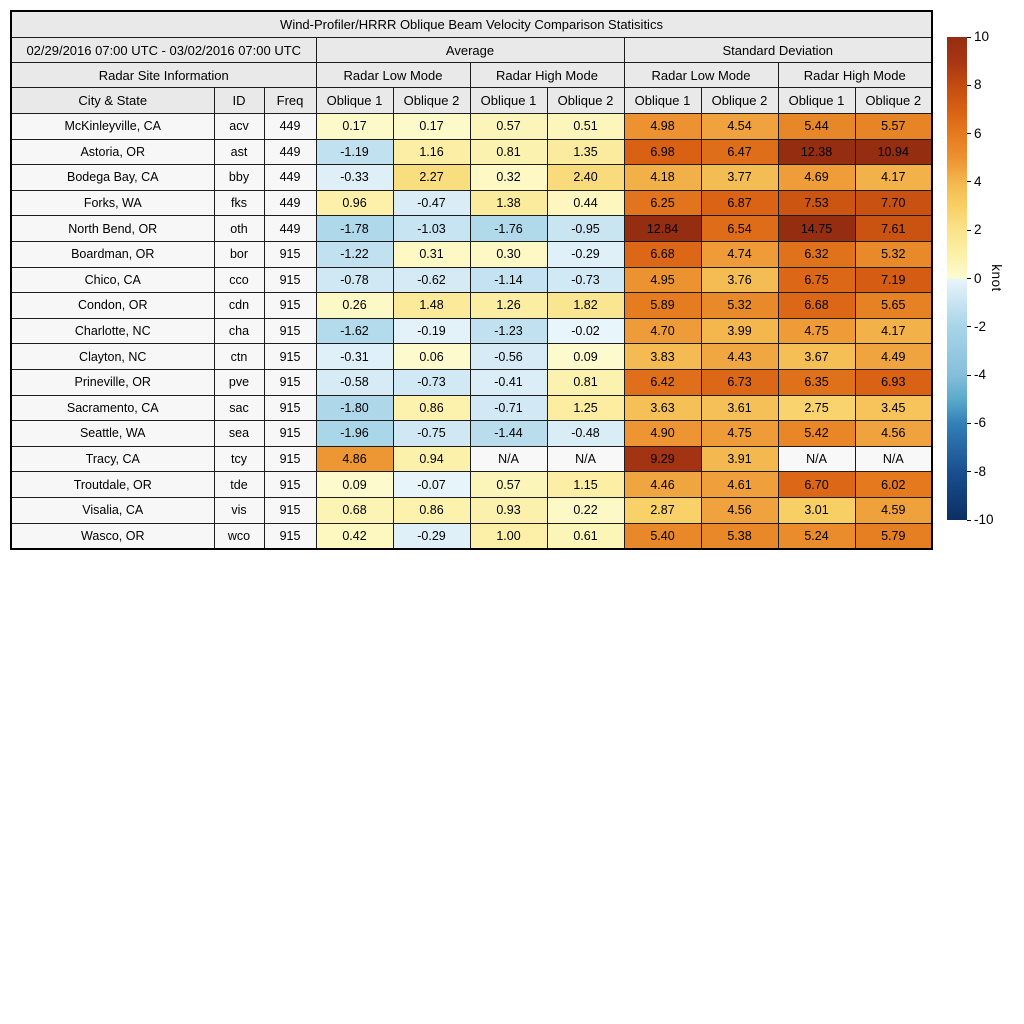 This screenshot has width=1024, height=1024. What do you see at coordinates (585, 305) in the screenshot?
I see `value-cell: 1.82` at bounding box center [585, 305].